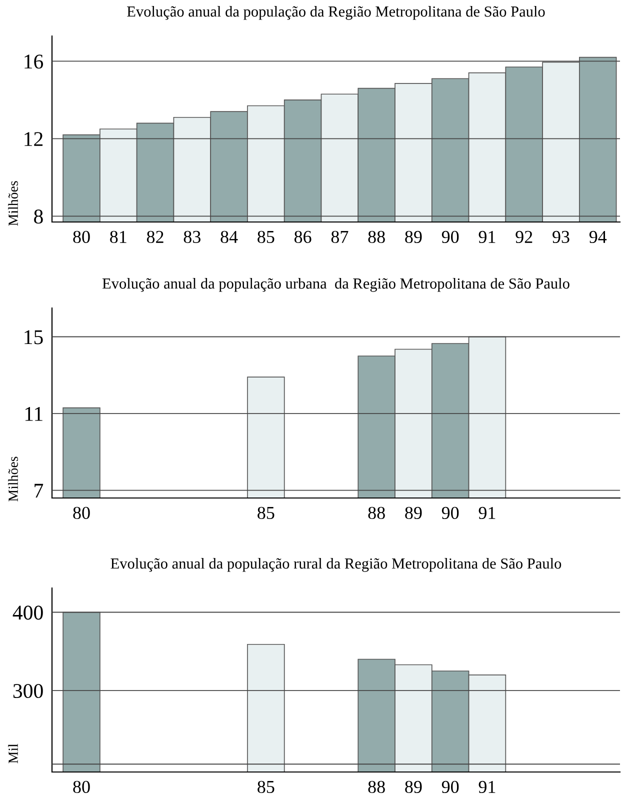  What do you see at coordinates (39, 491) in the screenshot?
I see `y-tick-label: 7` at bounding box center [39, 491].